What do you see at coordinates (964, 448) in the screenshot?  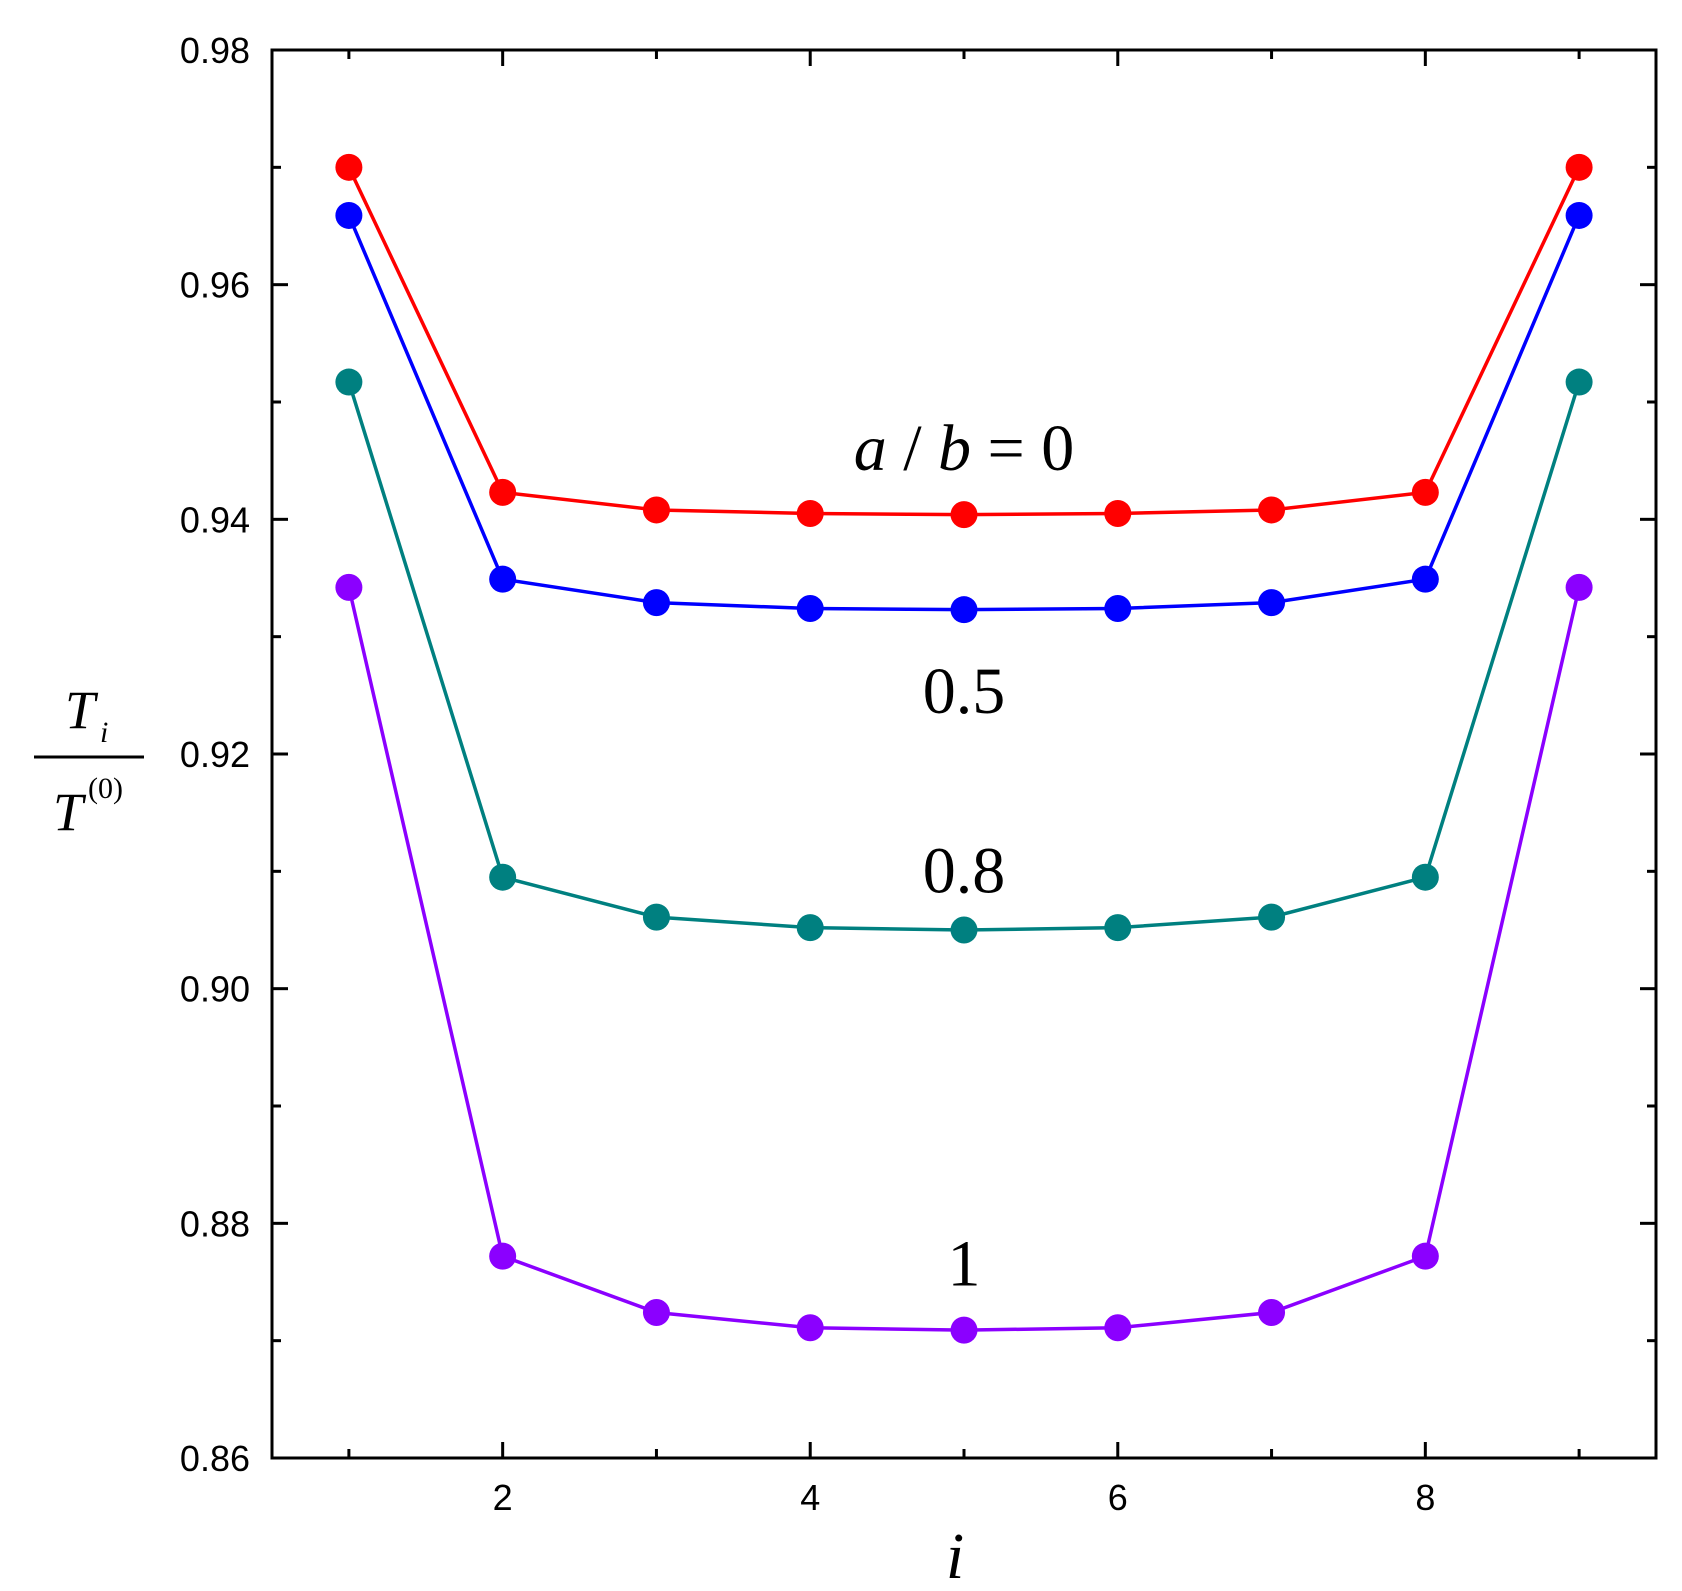 I see `series-annotation: a / b = 0` at bounding box center [964, 448].